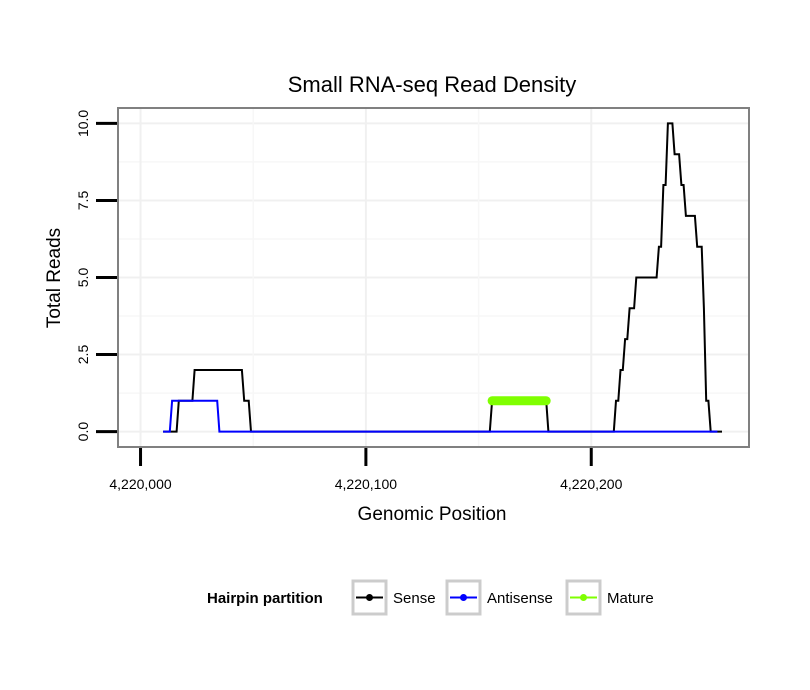  I want to click on legend: Hairpin partition Sense Antisense Mature, so click(430, 597).